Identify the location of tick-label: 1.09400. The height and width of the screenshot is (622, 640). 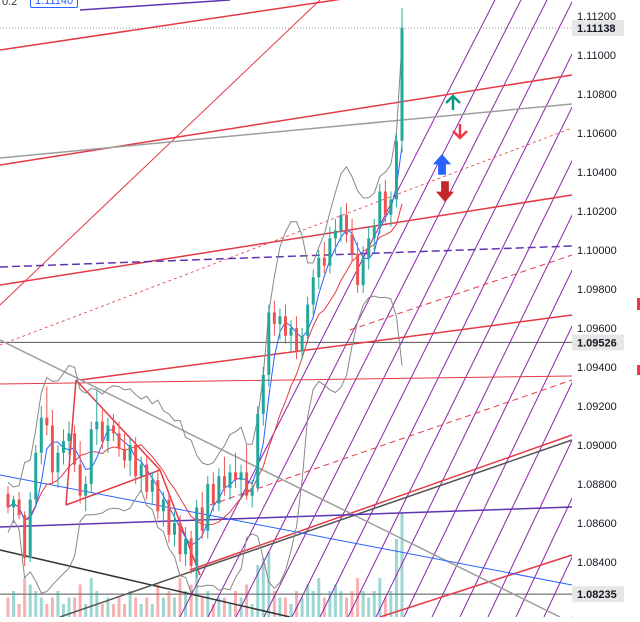
(597, 368).